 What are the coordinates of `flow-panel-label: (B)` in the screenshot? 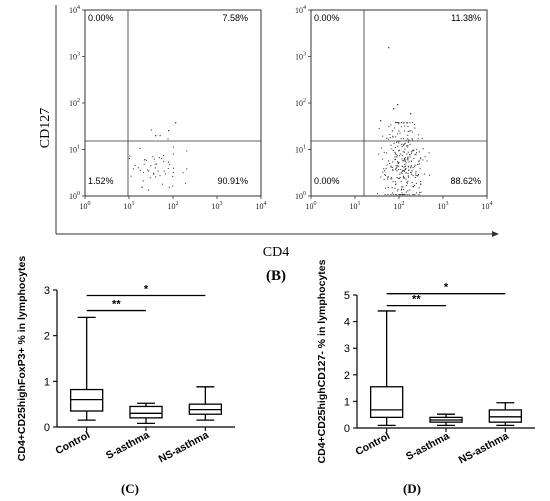 It's located at (276, 276).